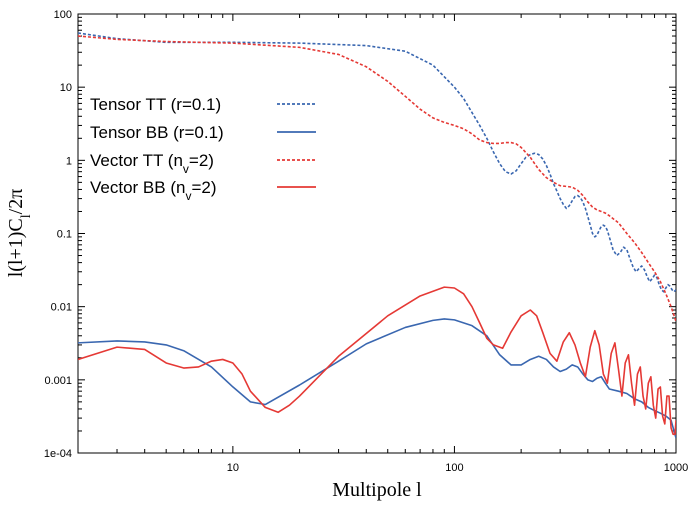 The width and height of the screenshot is (691, 506). I want to click on y-tick-label: 0.1, so click(64, 235).